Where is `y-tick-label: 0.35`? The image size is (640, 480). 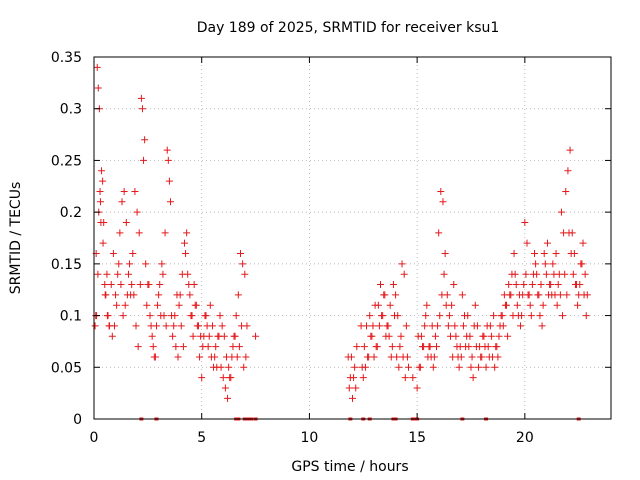 y-tick-label: 0.35 is located at coordinates (66, 58).